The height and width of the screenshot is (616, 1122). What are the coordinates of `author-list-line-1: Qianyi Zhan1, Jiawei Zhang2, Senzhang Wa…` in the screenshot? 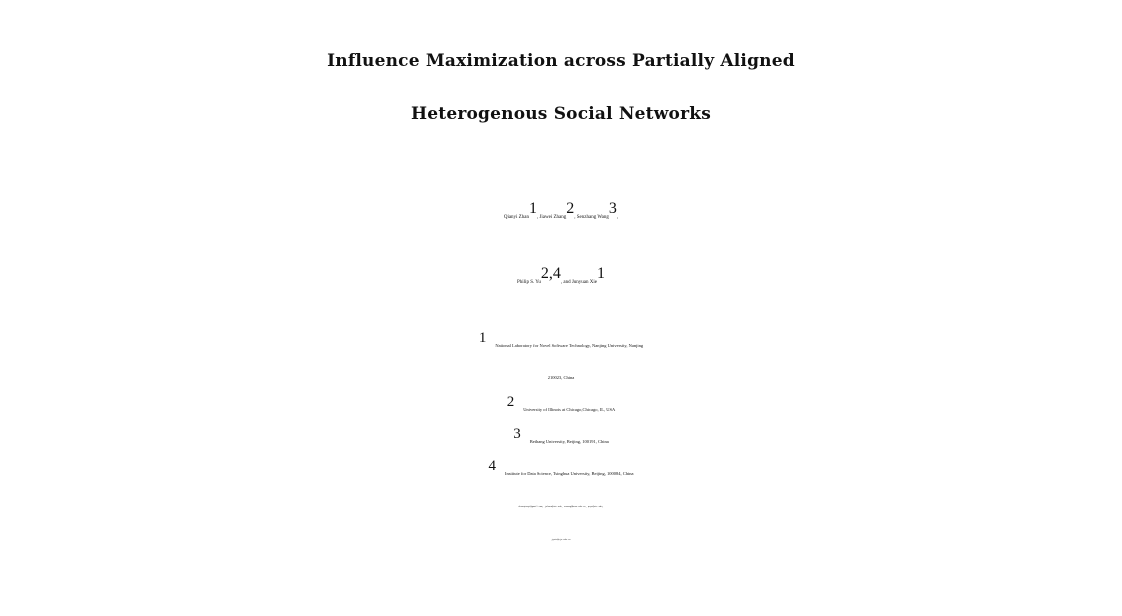 It's located at (561, 216).